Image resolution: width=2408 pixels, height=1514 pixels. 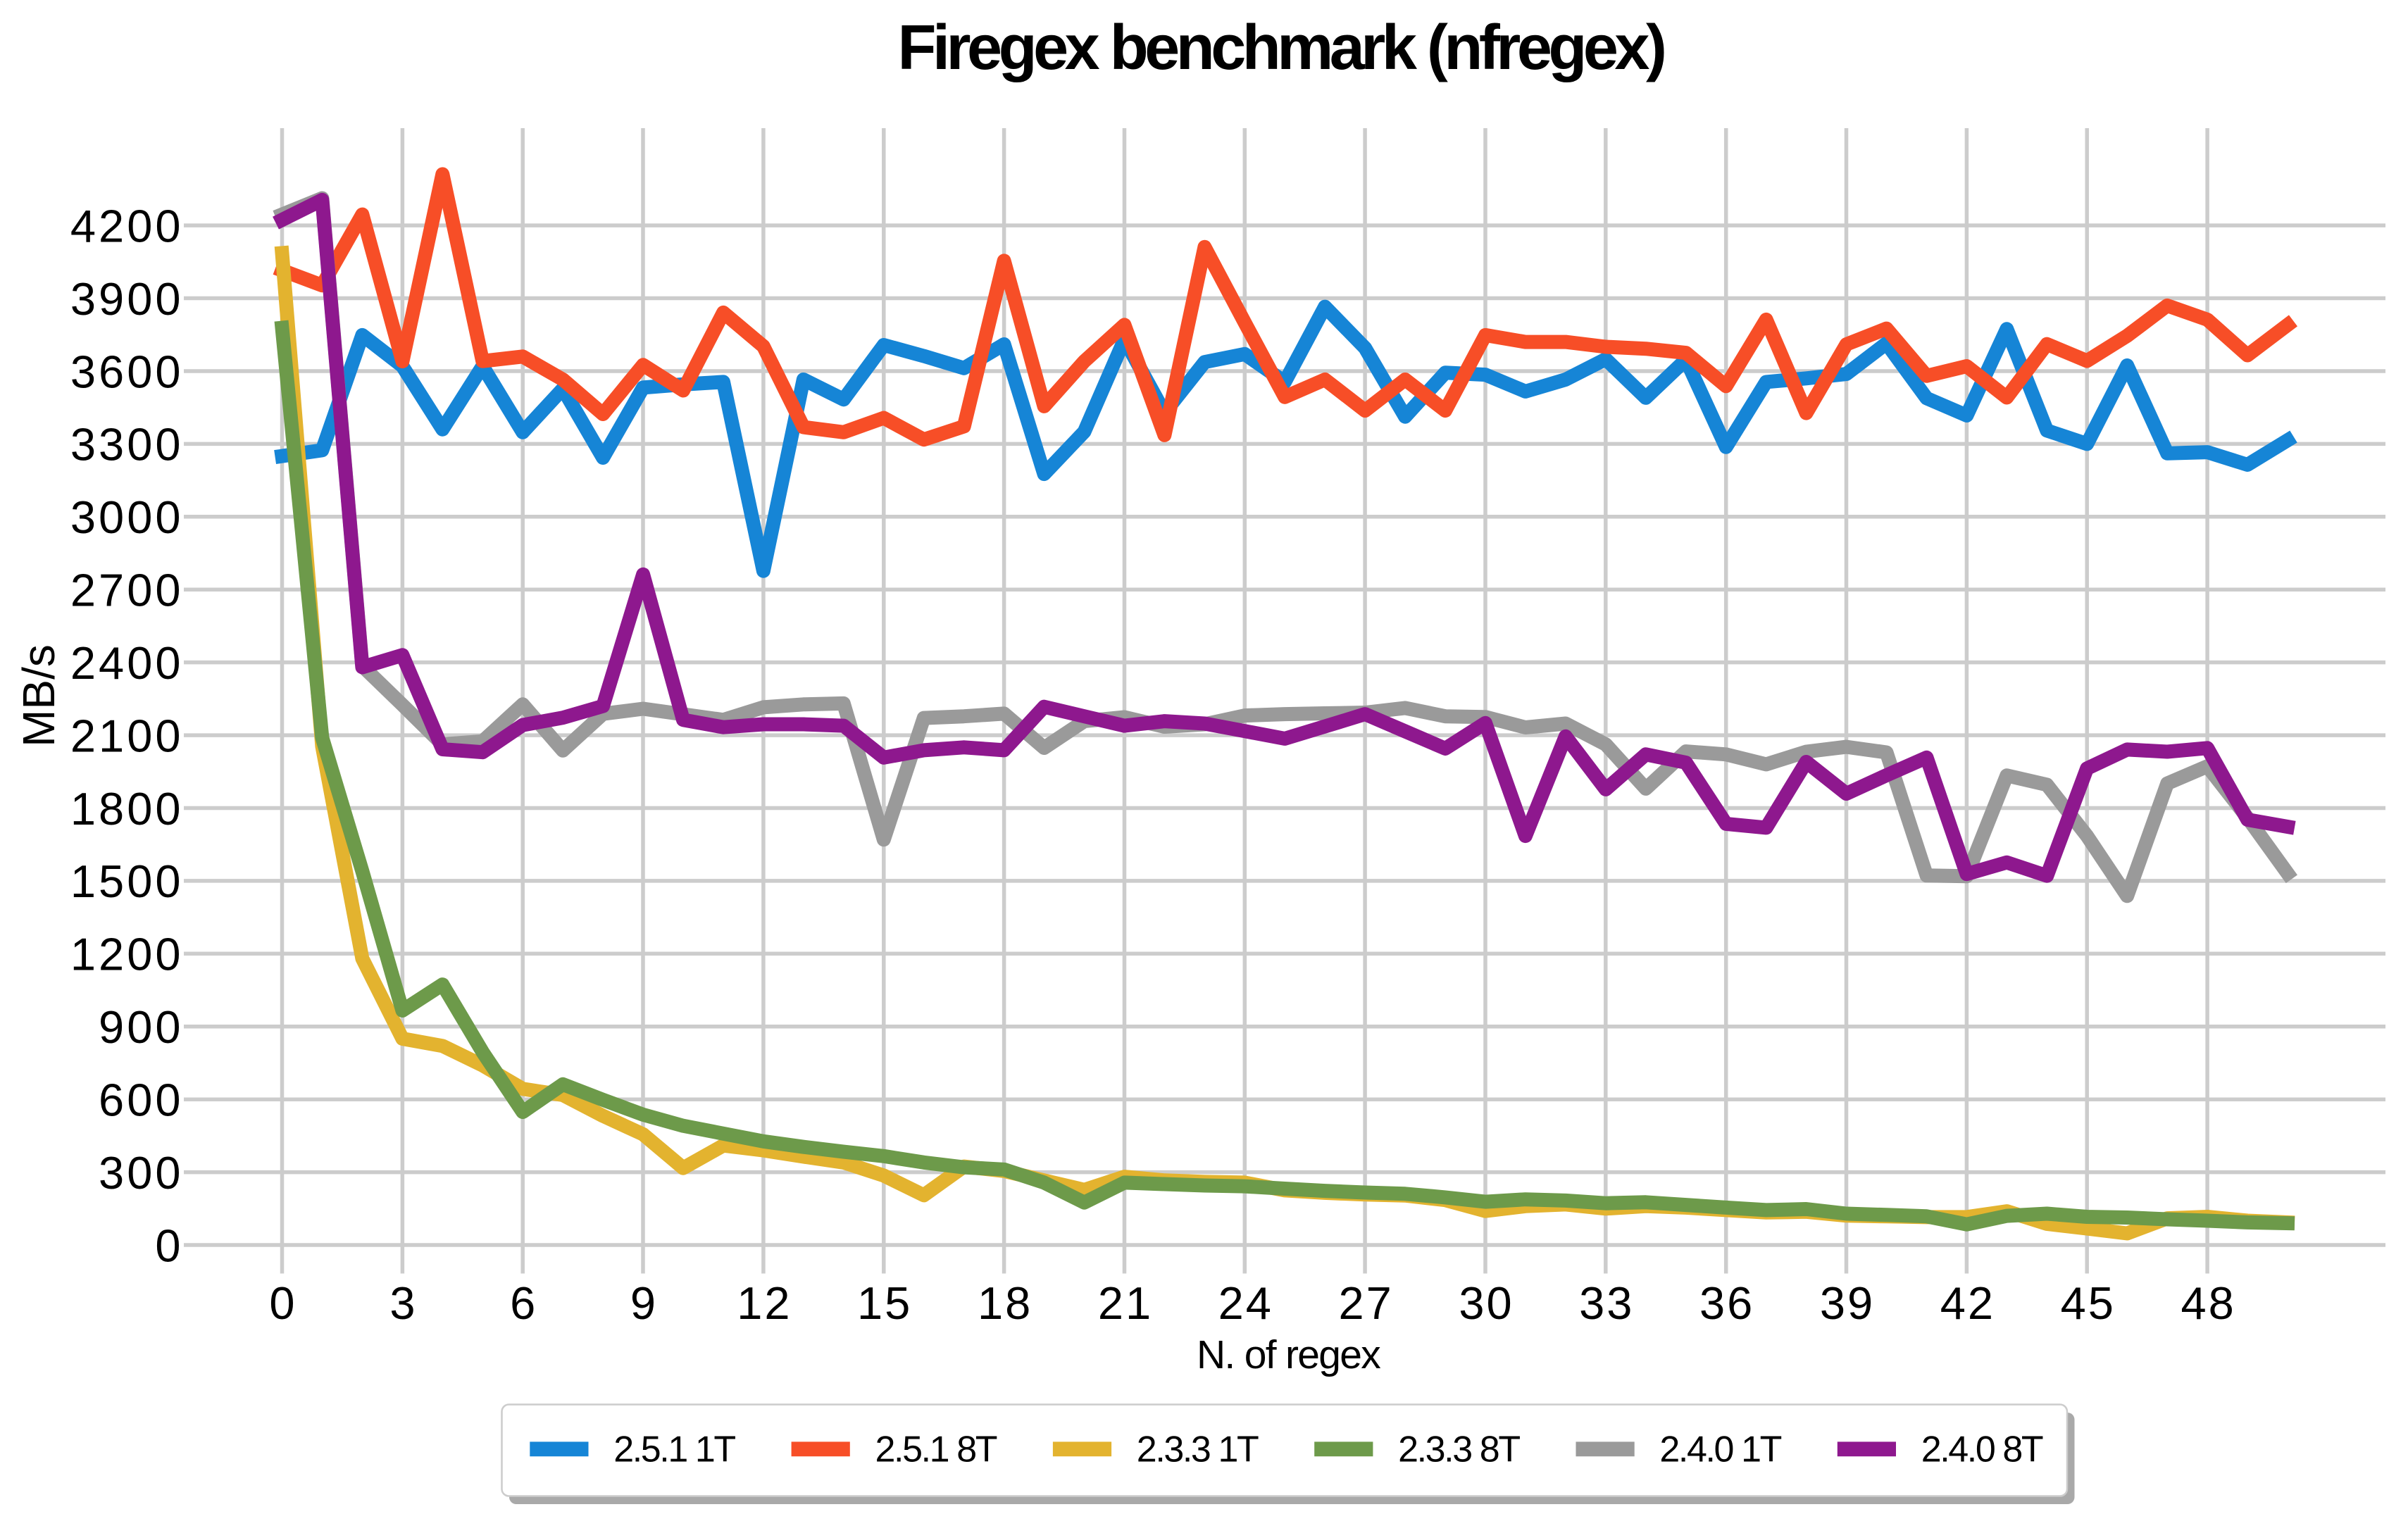 What do you see at coordinates (1982, 1449) in the screenshot?
I see `svg-text: 2.4.0 8T` at bounding box center [1982, 1449].